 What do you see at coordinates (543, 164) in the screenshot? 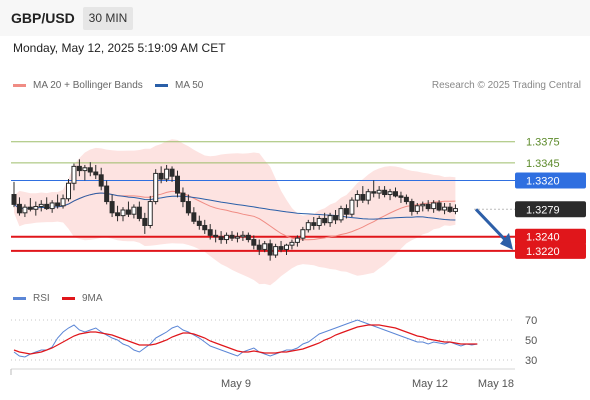
I see `target-level-label: 1.3345` at bounding box center [543, 164].